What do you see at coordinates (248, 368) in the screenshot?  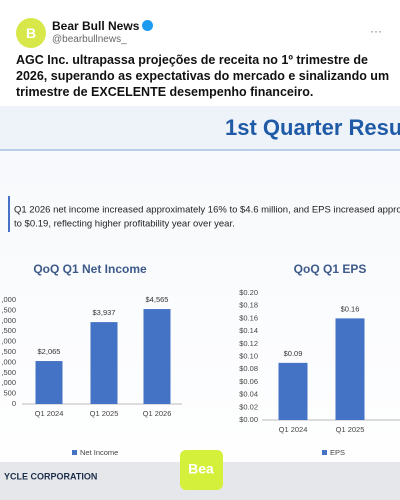 I see `y-tick-label: $0.08` at bounding box center [248, 368].